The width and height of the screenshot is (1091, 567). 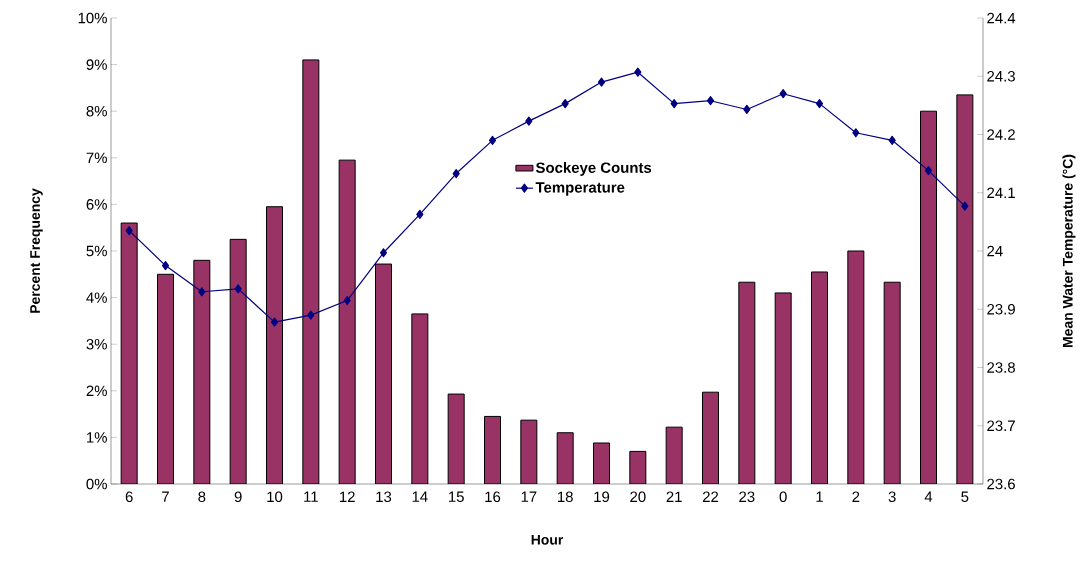 I want to click on x-tick-label: 18, so click(x=565, y=497).